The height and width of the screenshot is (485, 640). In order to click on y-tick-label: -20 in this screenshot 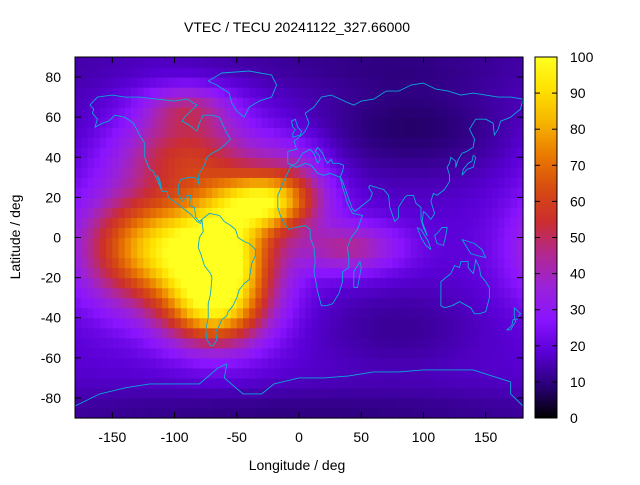, I will do `click(51, 278)`.